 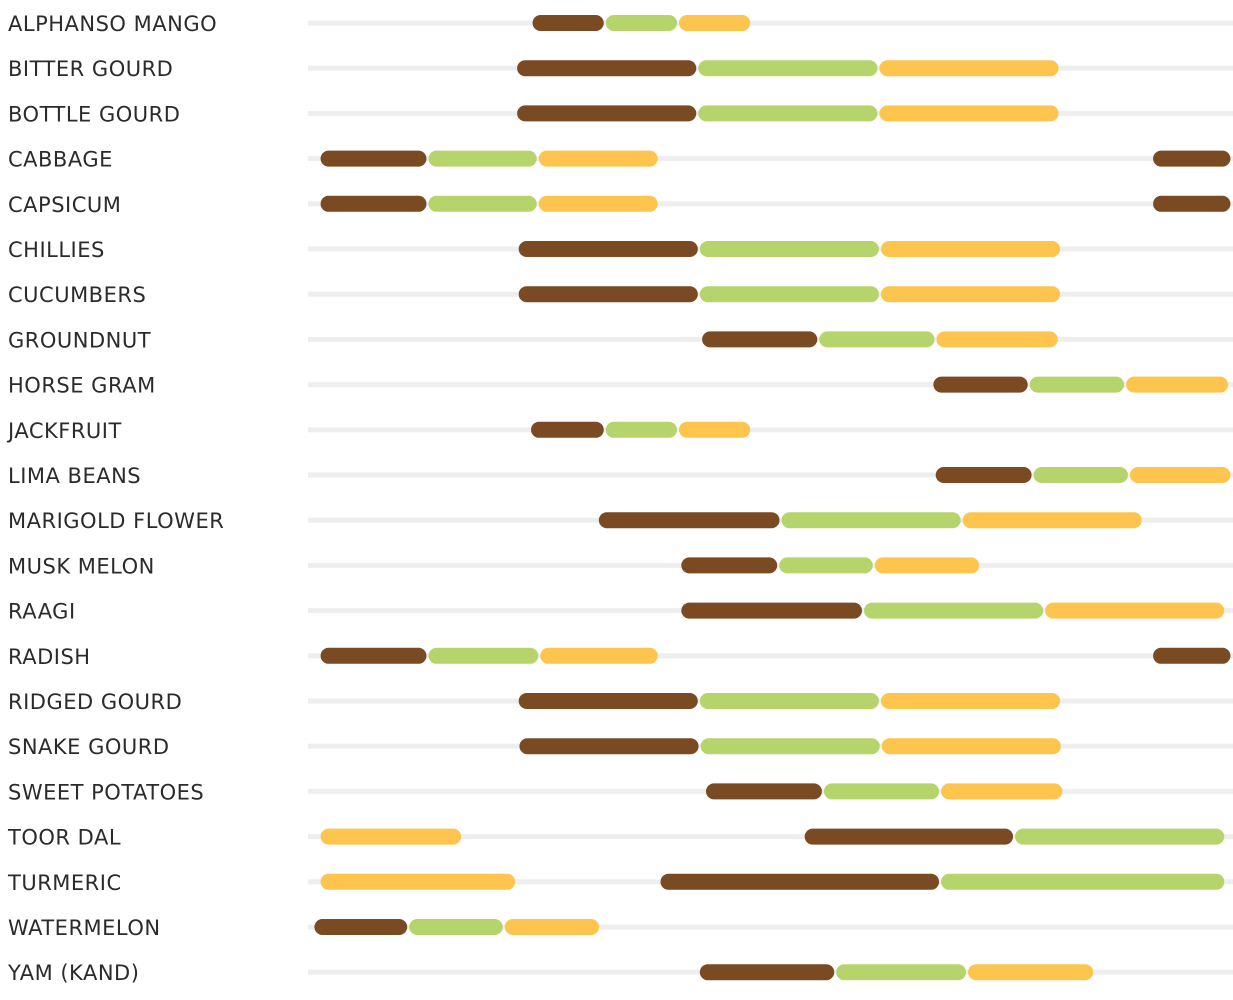 What do you see at coordinates (60, 160) in the screenshot?
I see `row-label: CABBAGE` at bounding box center [60, 160].